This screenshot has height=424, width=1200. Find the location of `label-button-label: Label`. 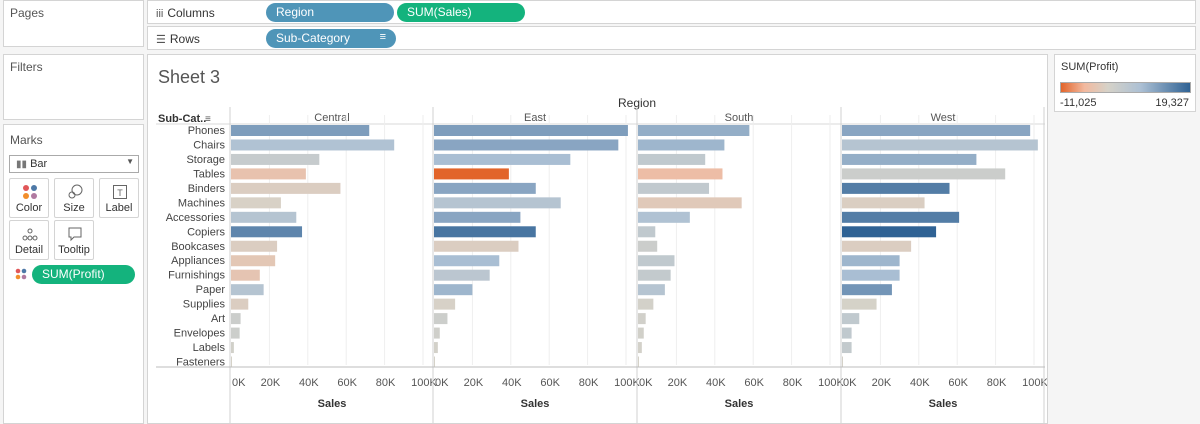

label-button-label: Label is located at coordinates (119, 208).